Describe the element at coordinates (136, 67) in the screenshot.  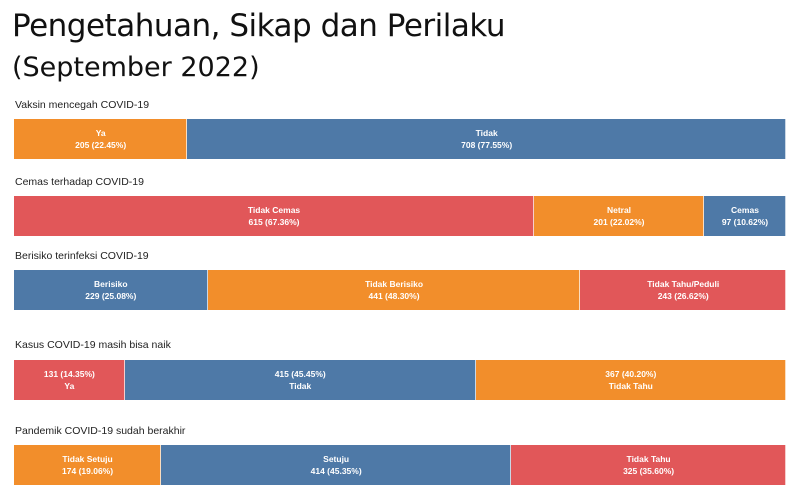
I see `page-subtitle: (September 2022)` at that location.